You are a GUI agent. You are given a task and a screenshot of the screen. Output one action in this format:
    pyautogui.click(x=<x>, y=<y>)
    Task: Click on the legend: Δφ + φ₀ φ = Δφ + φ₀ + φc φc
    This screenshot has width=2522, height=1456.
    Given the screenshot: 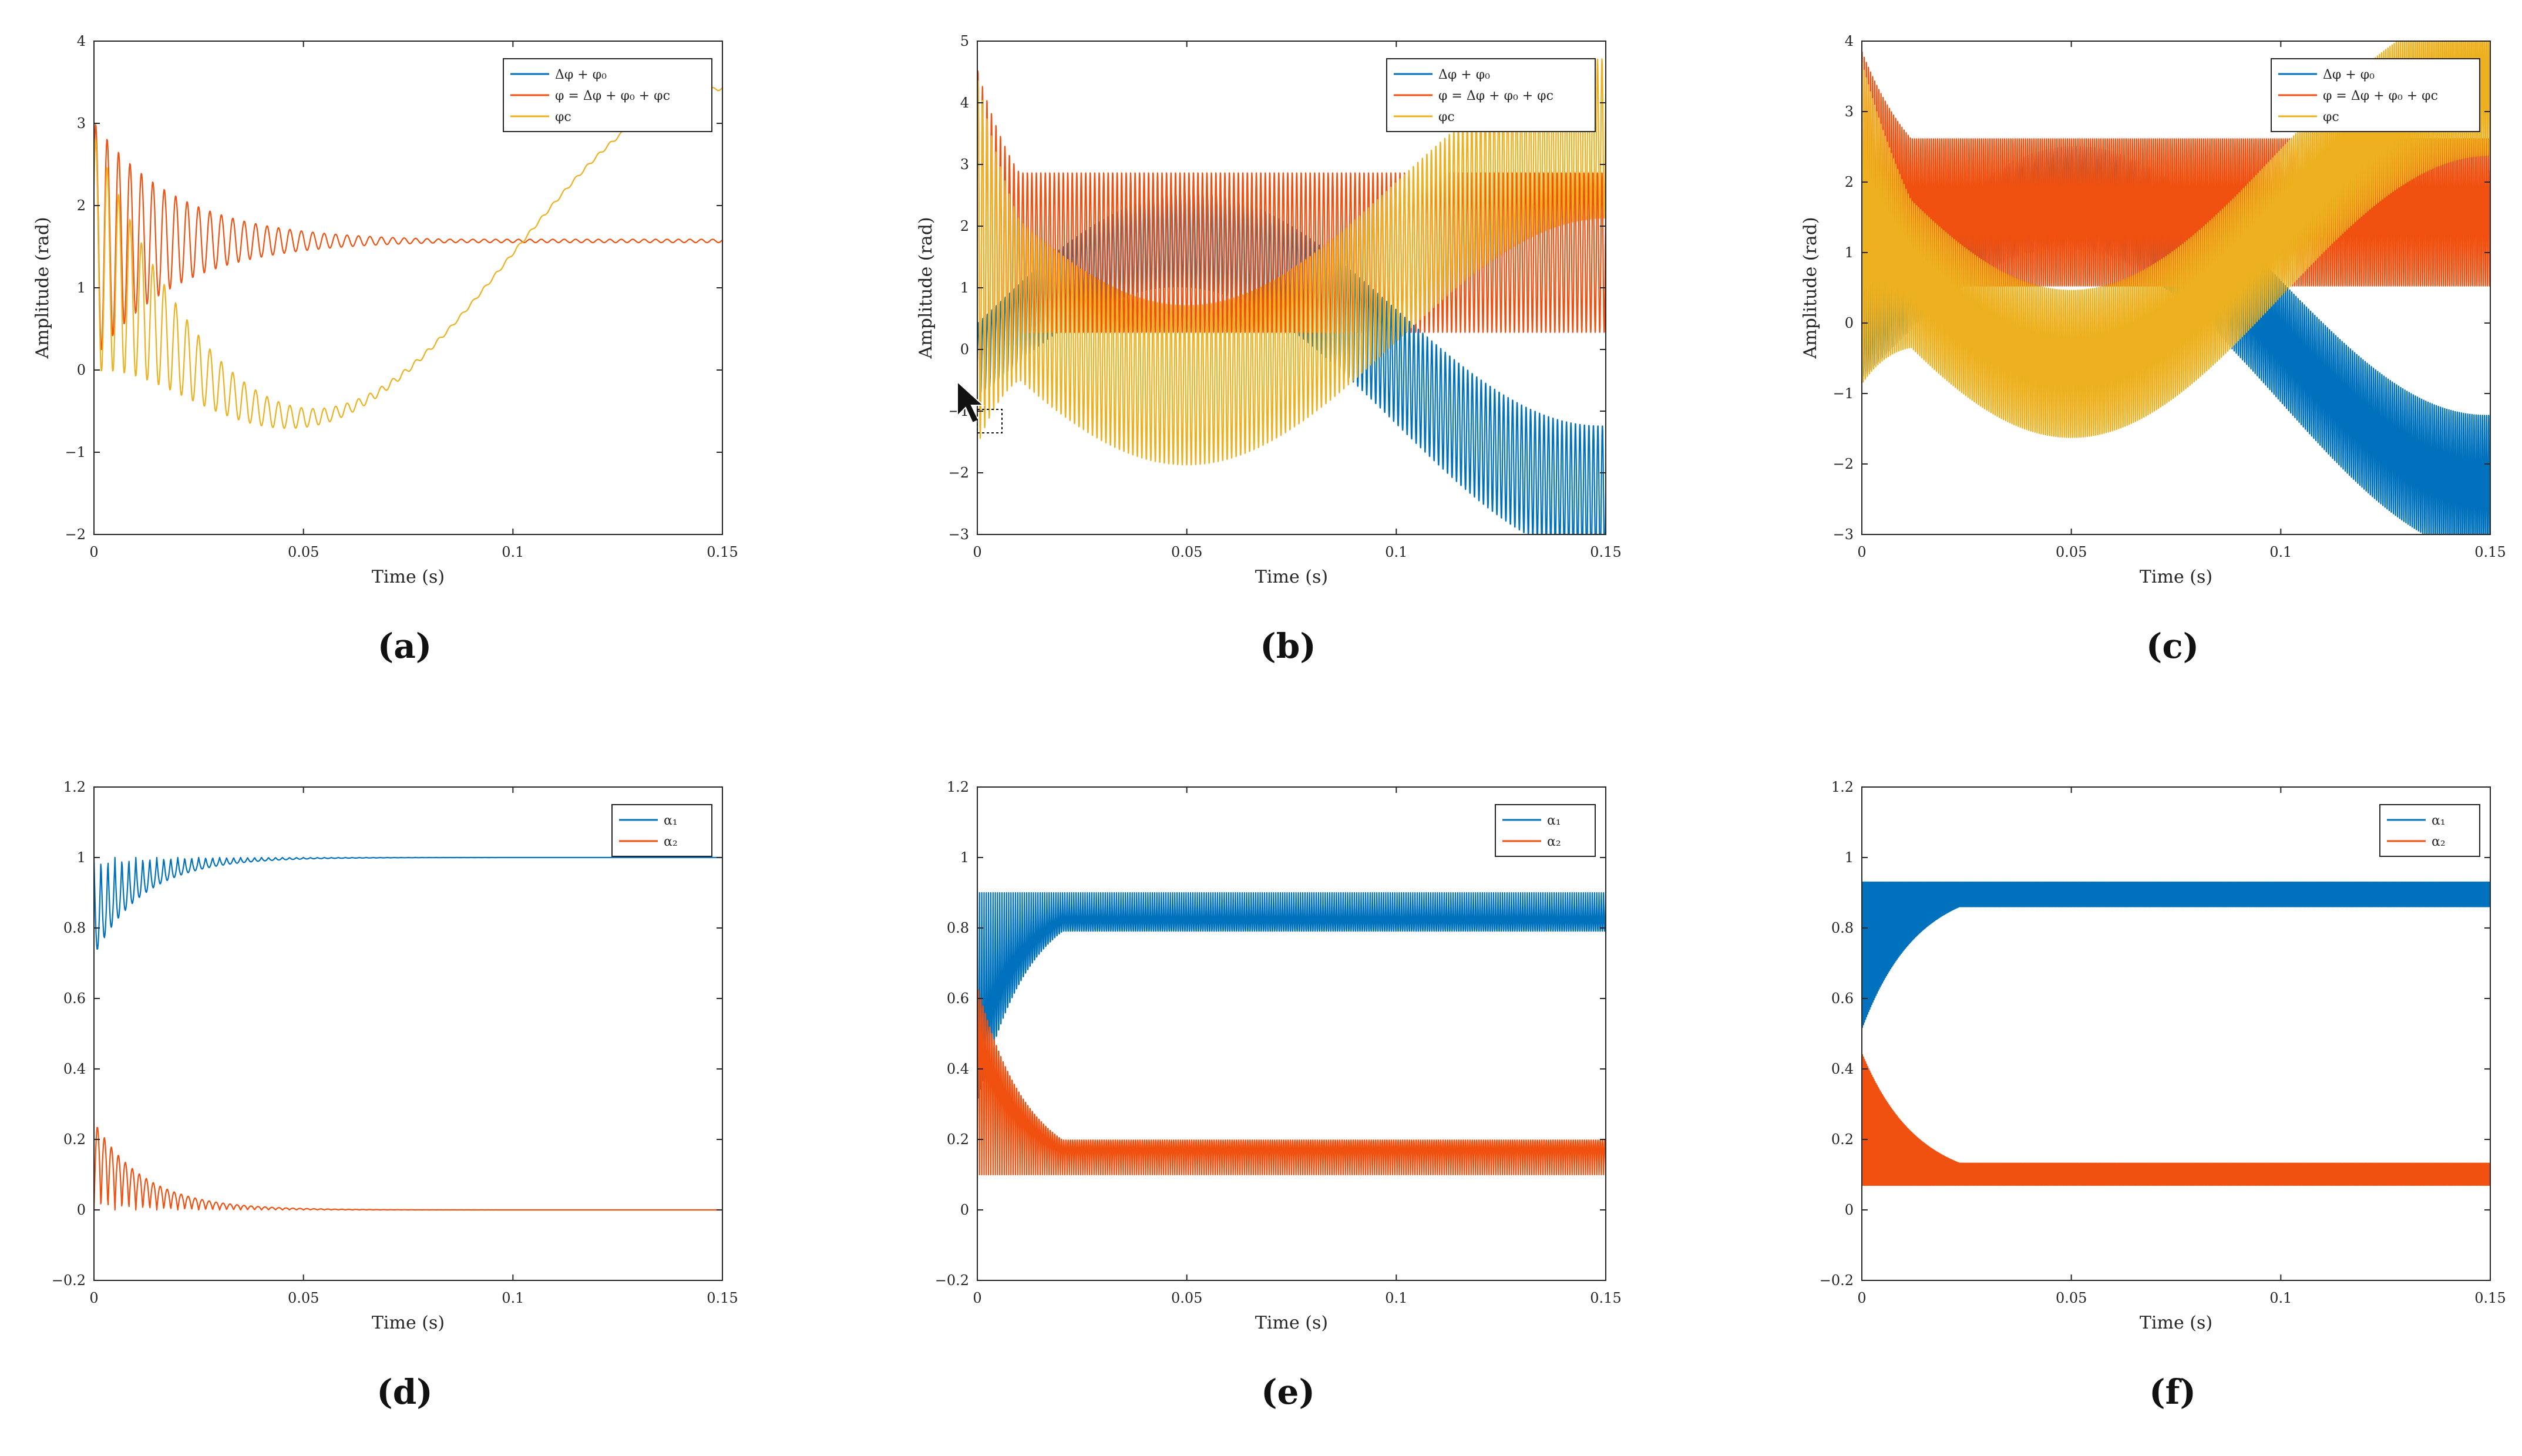 What is the action you would take?
    pyautogui.click(x=1491, y=95)
    